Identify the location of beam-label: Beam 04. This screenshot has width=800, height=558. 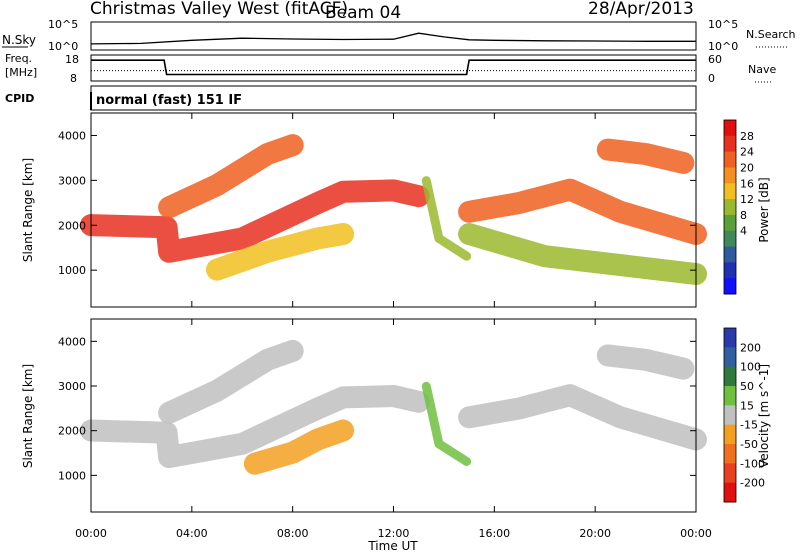
(363, 13).